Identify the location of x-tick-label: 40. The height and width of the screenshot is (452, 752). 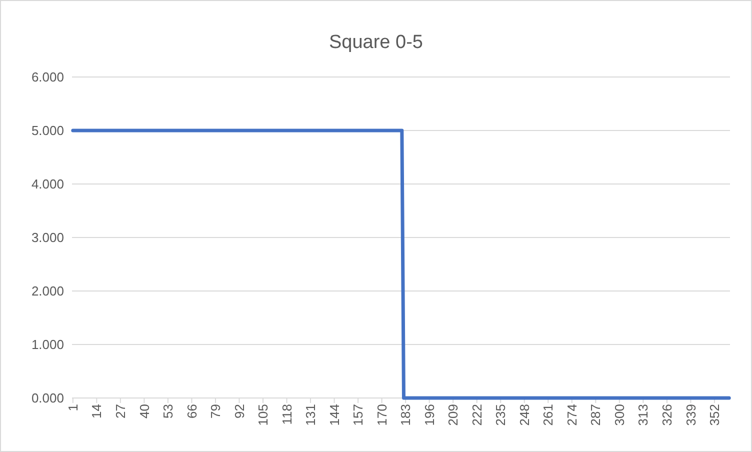
(144, 411).